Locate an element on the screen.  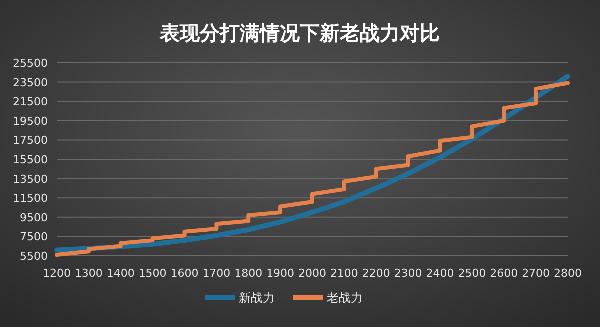
y-tick-label: 25500 is located at coordinates (30, 63).